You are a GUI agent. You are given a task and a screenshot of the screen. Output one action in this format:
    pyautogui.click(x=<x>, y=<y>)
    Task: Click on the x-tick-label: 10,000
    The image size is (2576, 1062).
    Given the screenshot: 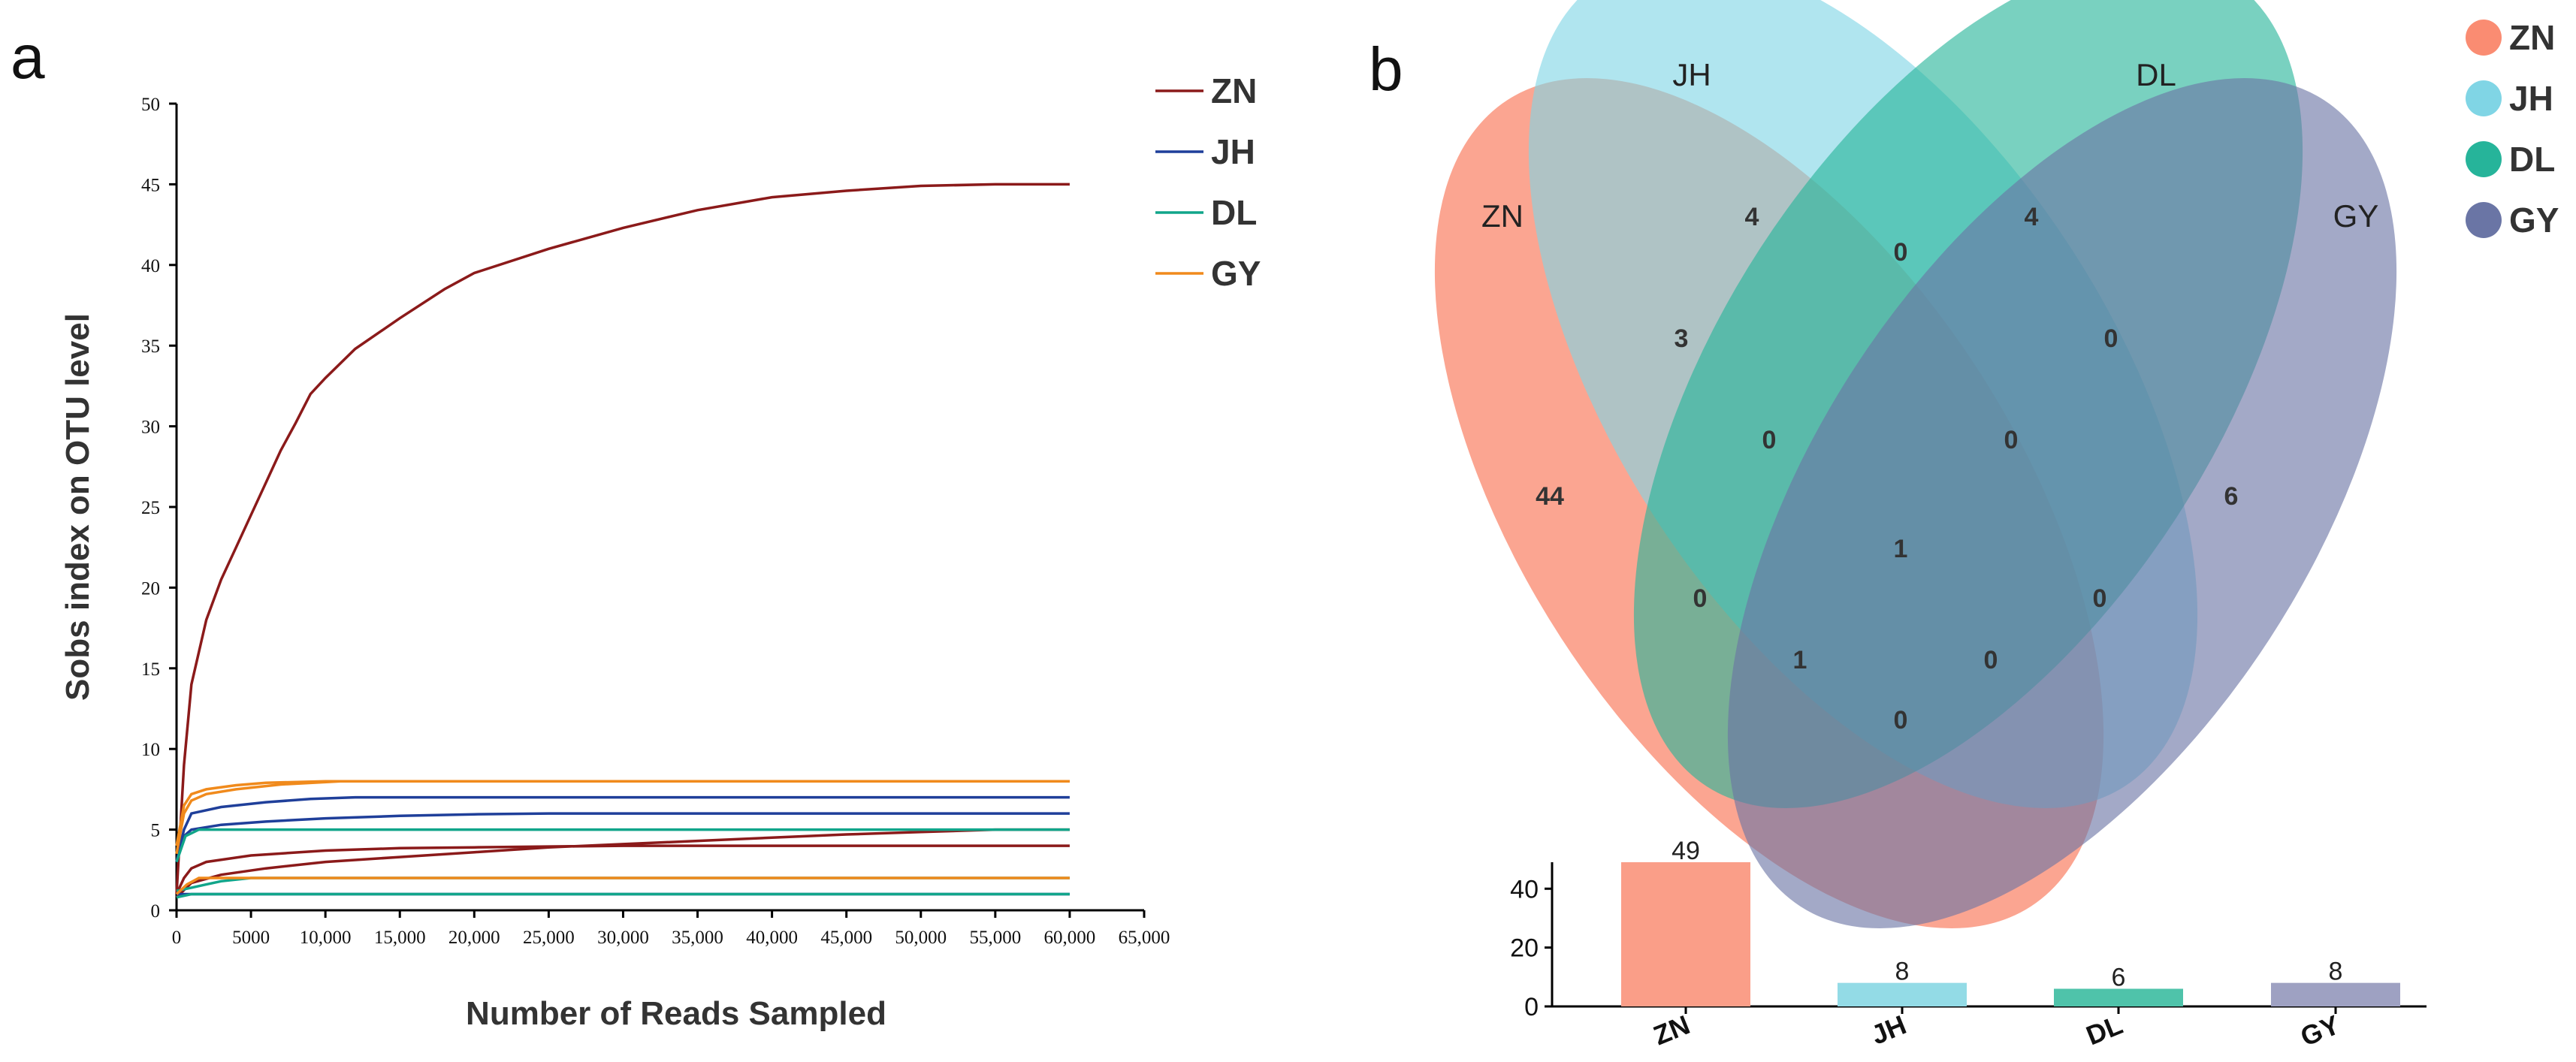 What is the action you would take?
    pyautogui.click(x=326, y=938)
    